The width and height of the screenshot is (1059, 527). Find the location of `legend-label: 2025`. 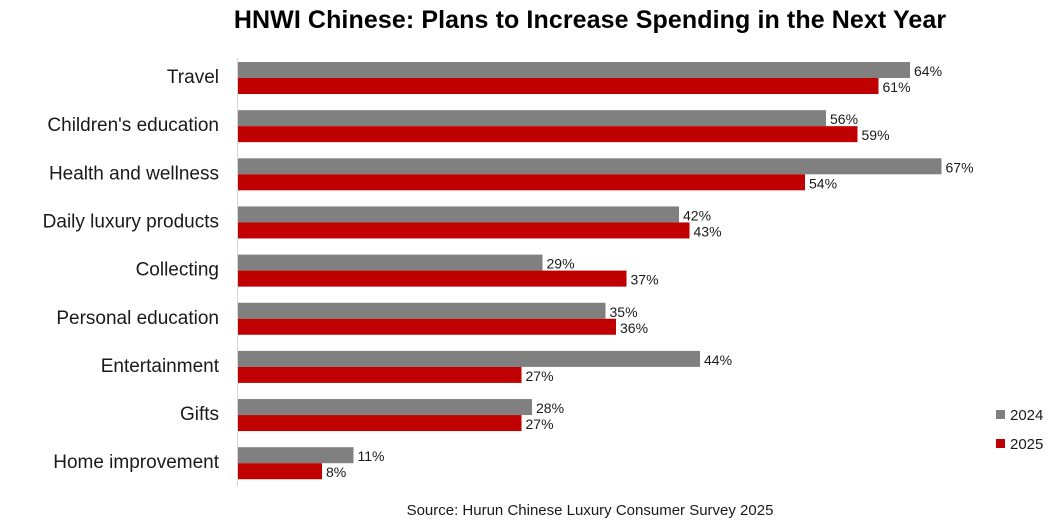

legend-label: 2025 is located at coordinates (1026, 444).